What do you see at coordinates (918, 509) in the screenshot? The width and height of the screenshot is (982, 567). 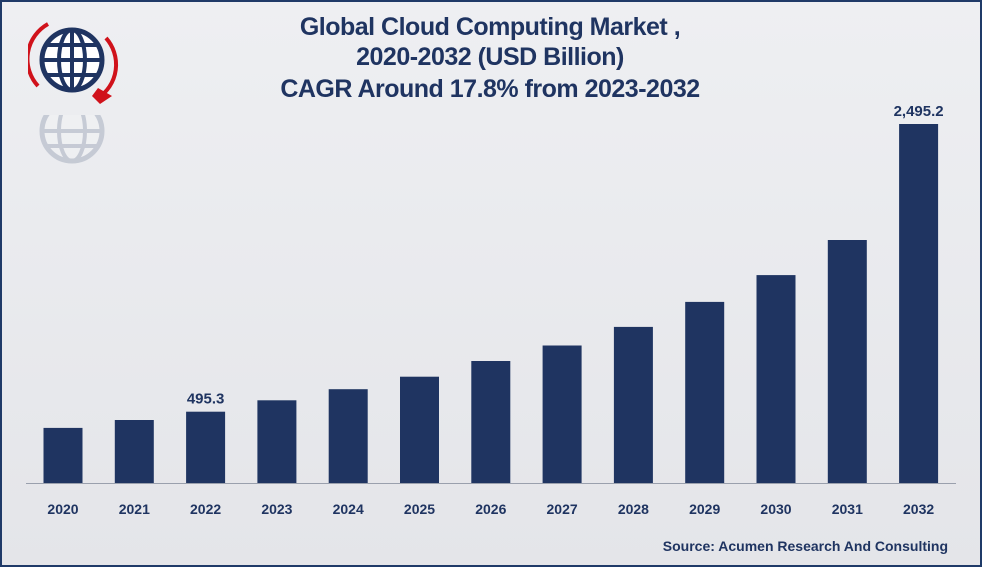 I see `x-tick-label-2032: 2032` at bounding box center [918, 509].